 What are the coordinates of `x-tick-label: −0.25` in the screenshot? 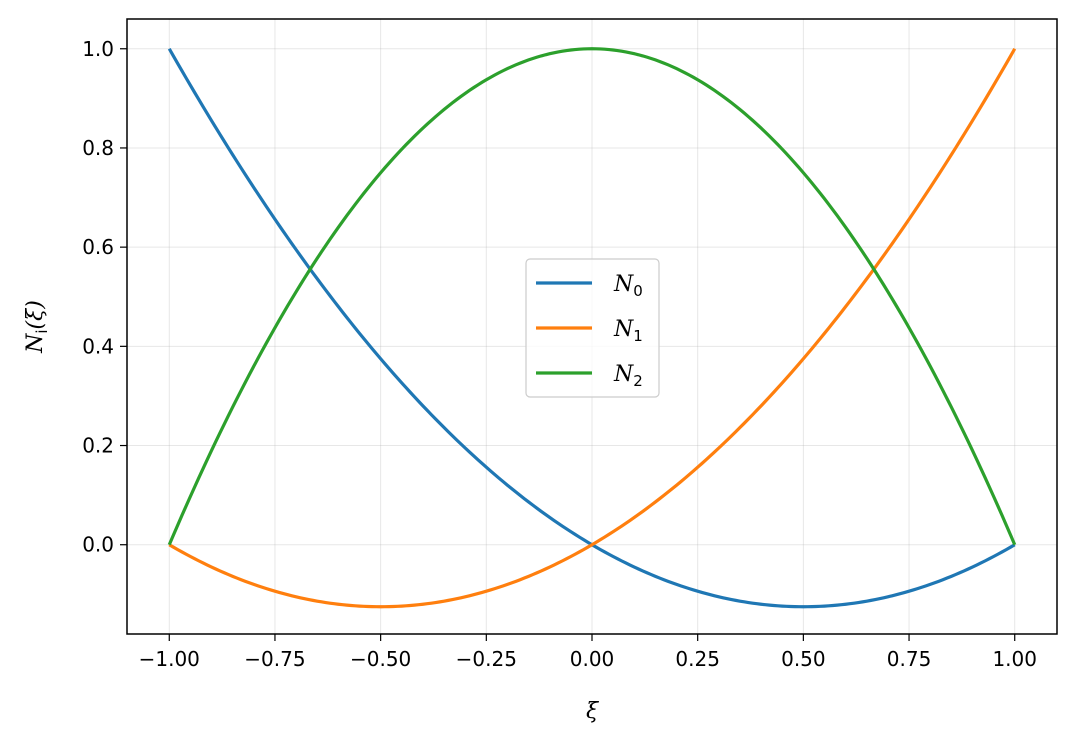 It's located at (486, 659).